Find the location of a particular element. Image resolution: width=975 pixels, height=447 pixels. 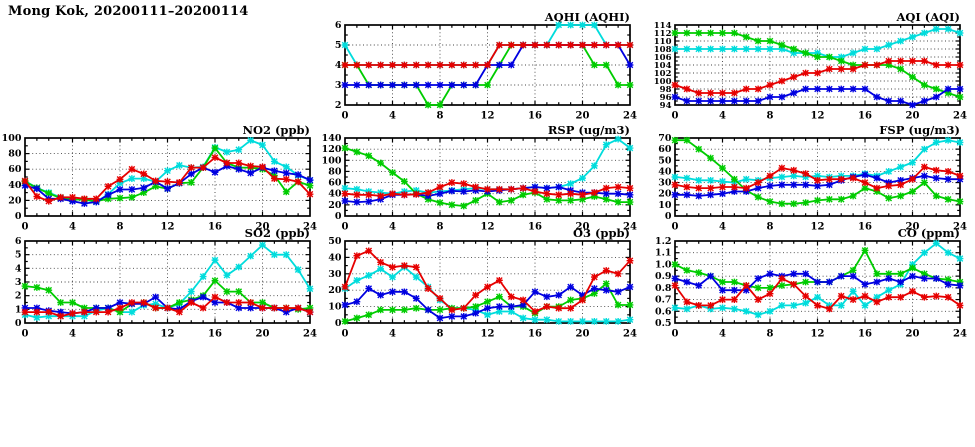

svg-text: 1.2 is located at coordinates (663, 241).